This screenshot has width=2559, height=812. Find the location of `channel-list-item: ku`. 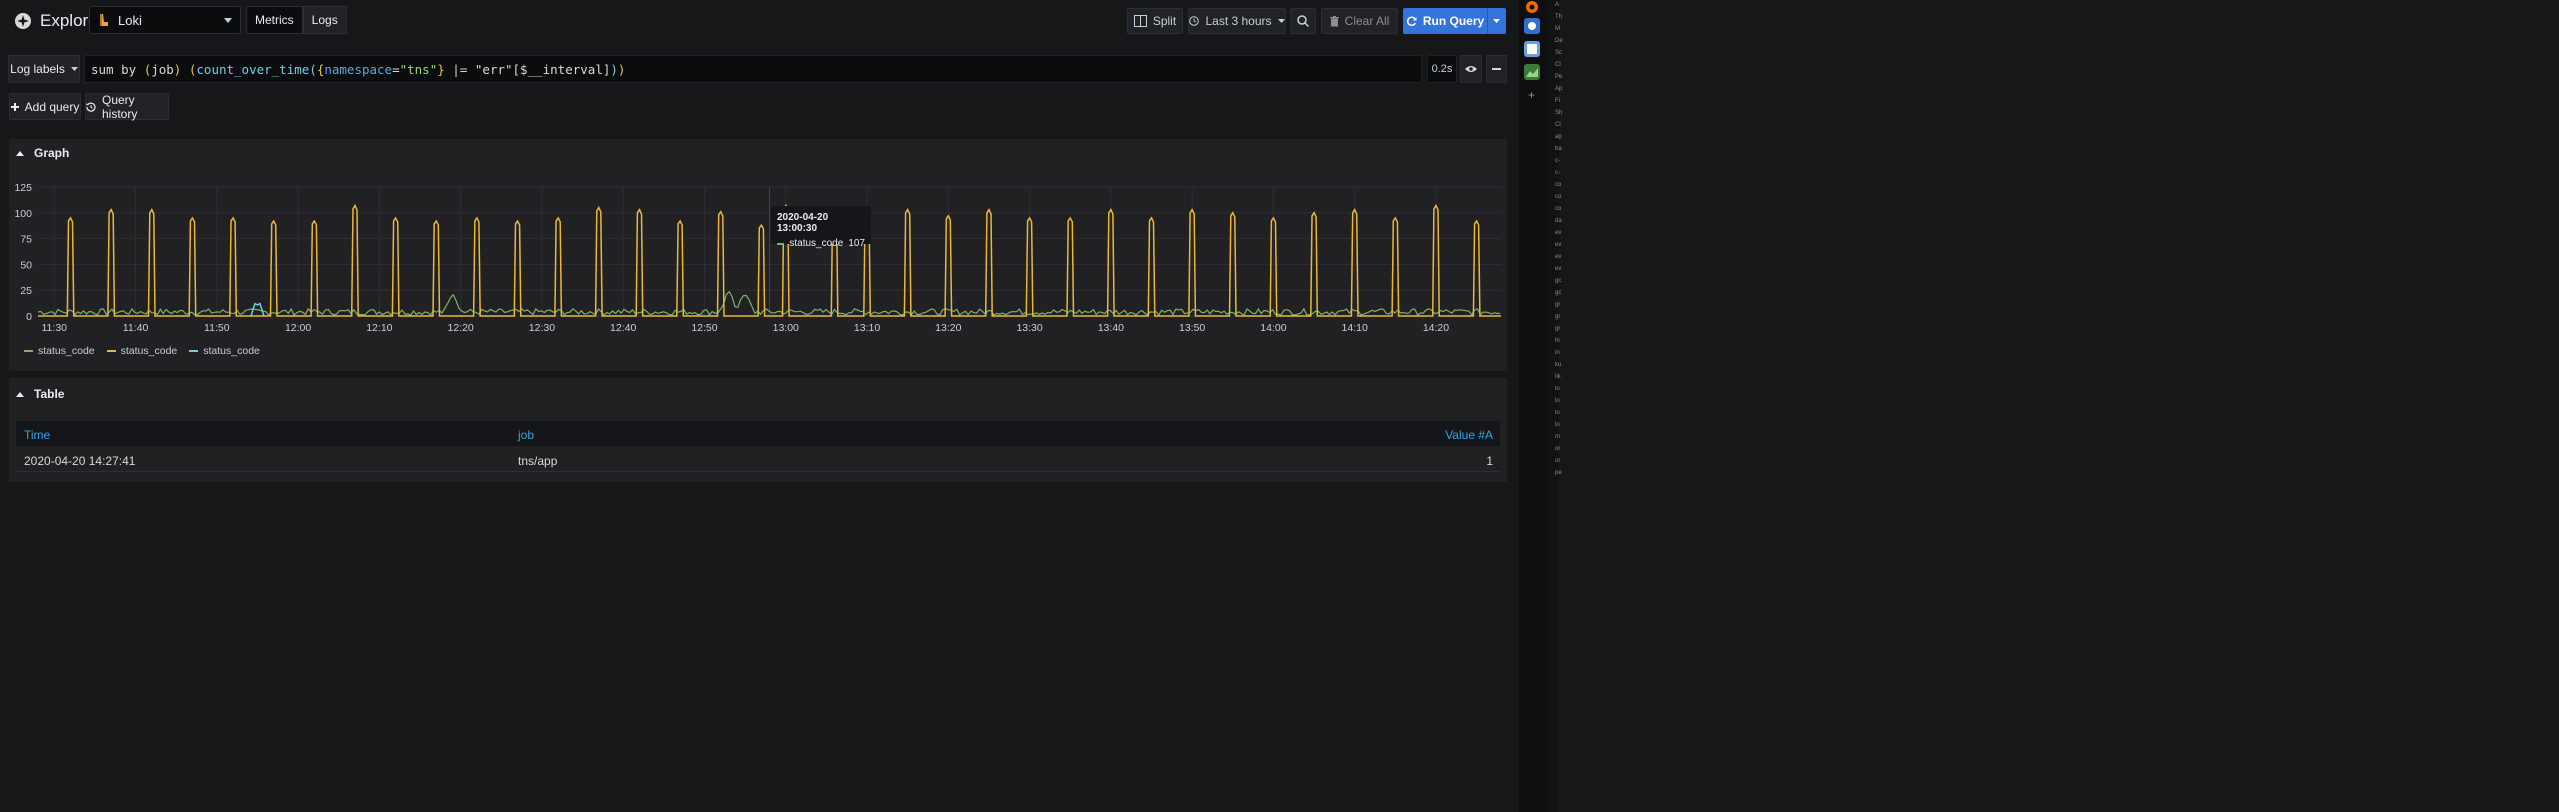

channel-list-item: ku is located at coordinates (1558, 365).